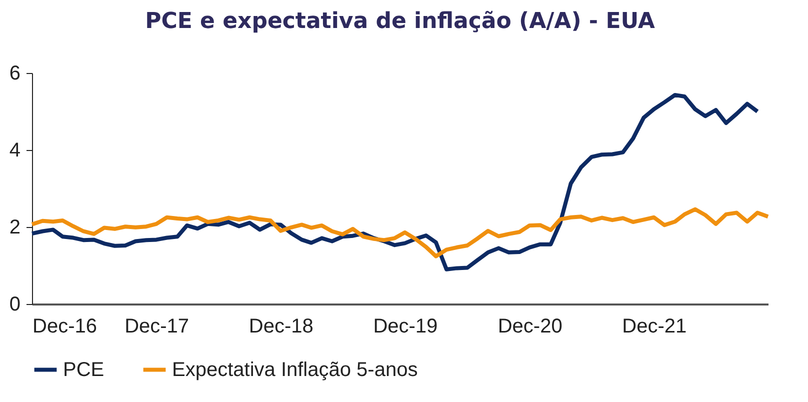 The image size is (808, 402). I want to click on y-tick-label: 0, so click(14, 305).